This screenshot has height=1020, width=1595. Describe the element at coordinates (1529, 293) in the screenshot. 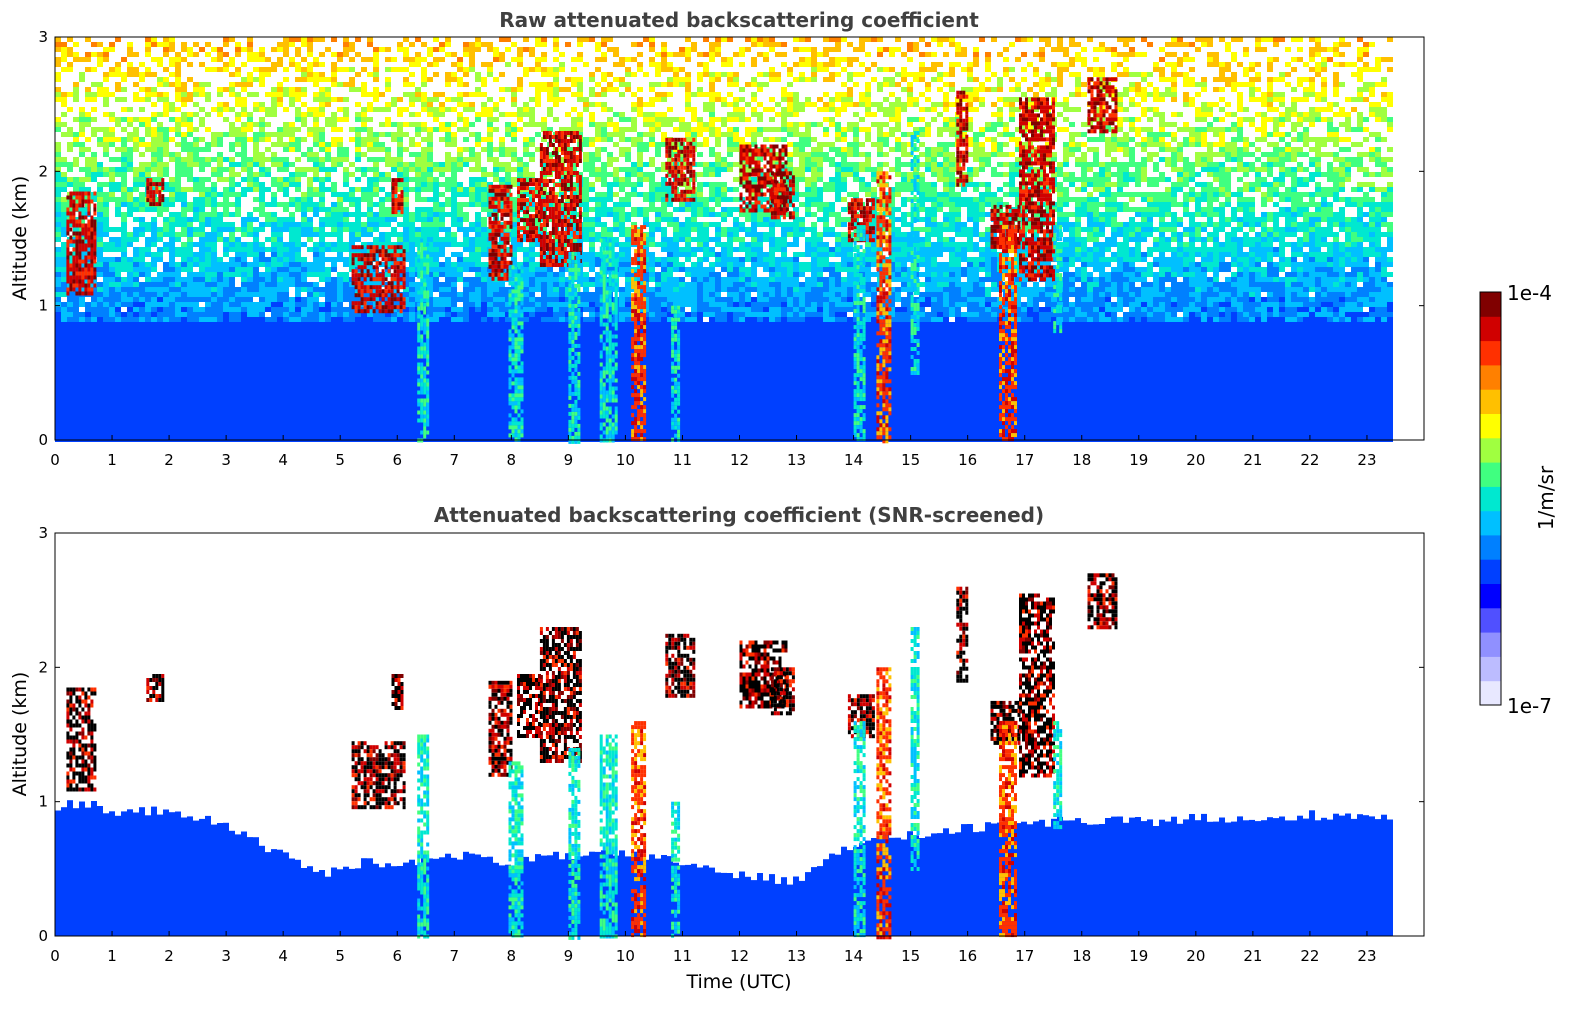

I see `colorbar-max-label: 1e-4` at that location.